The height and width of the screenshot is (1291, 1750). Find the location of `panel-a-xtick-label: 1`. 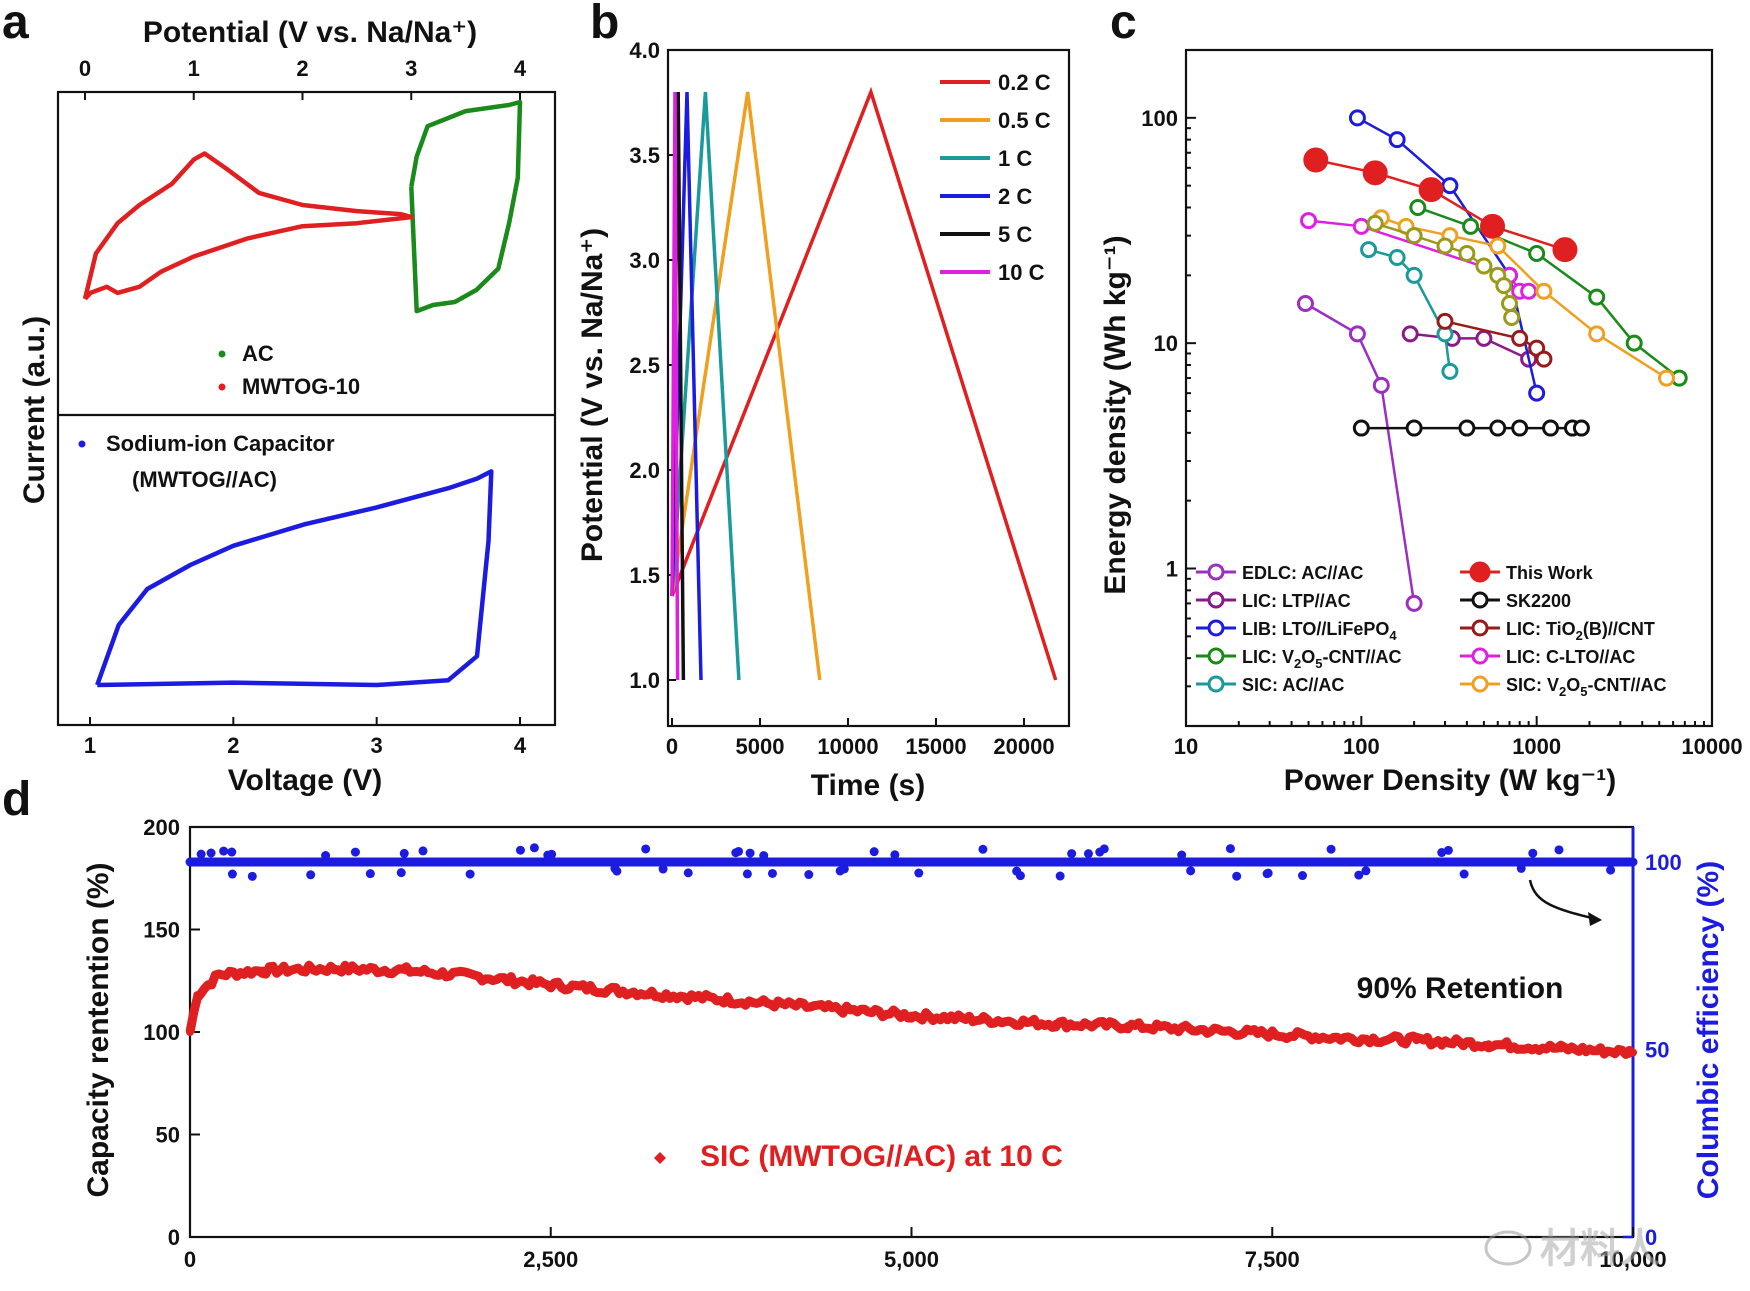

panel-a-xtick-label: 1 is located at coordinates (90, 745).